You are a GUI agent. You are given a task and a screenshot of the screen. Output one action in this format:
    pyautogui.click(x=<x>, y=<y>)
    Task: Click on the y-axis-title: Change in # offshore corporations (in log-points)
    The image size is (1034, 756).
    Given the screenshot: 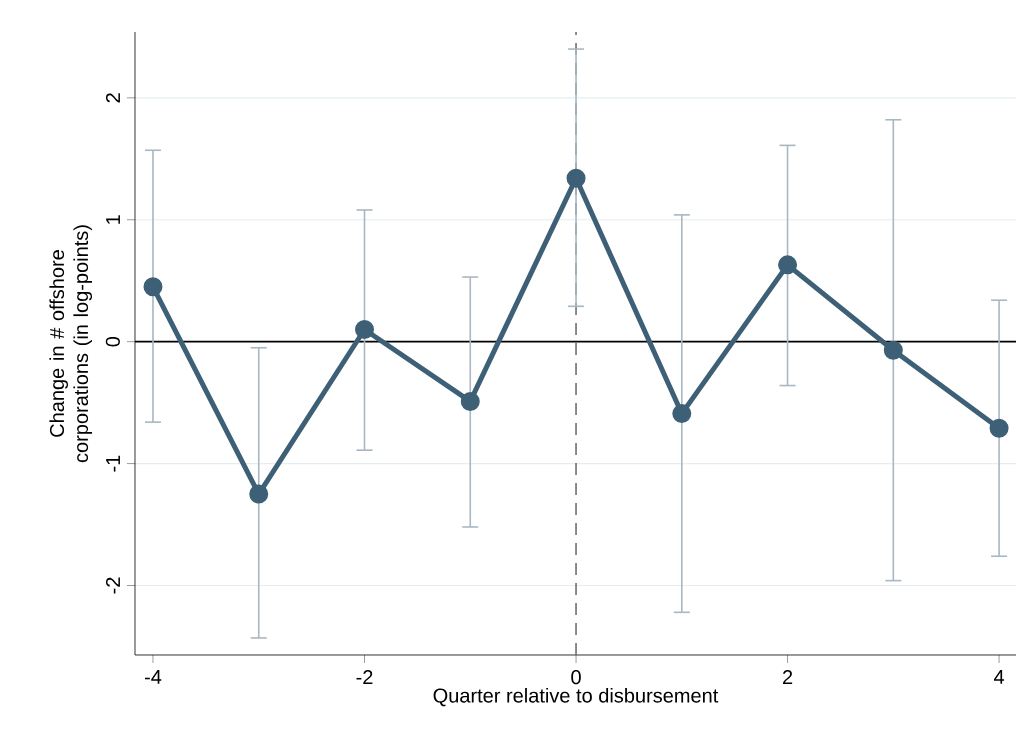 What is the action you would take?
    pyautogui.click(x=71, y=344)
    